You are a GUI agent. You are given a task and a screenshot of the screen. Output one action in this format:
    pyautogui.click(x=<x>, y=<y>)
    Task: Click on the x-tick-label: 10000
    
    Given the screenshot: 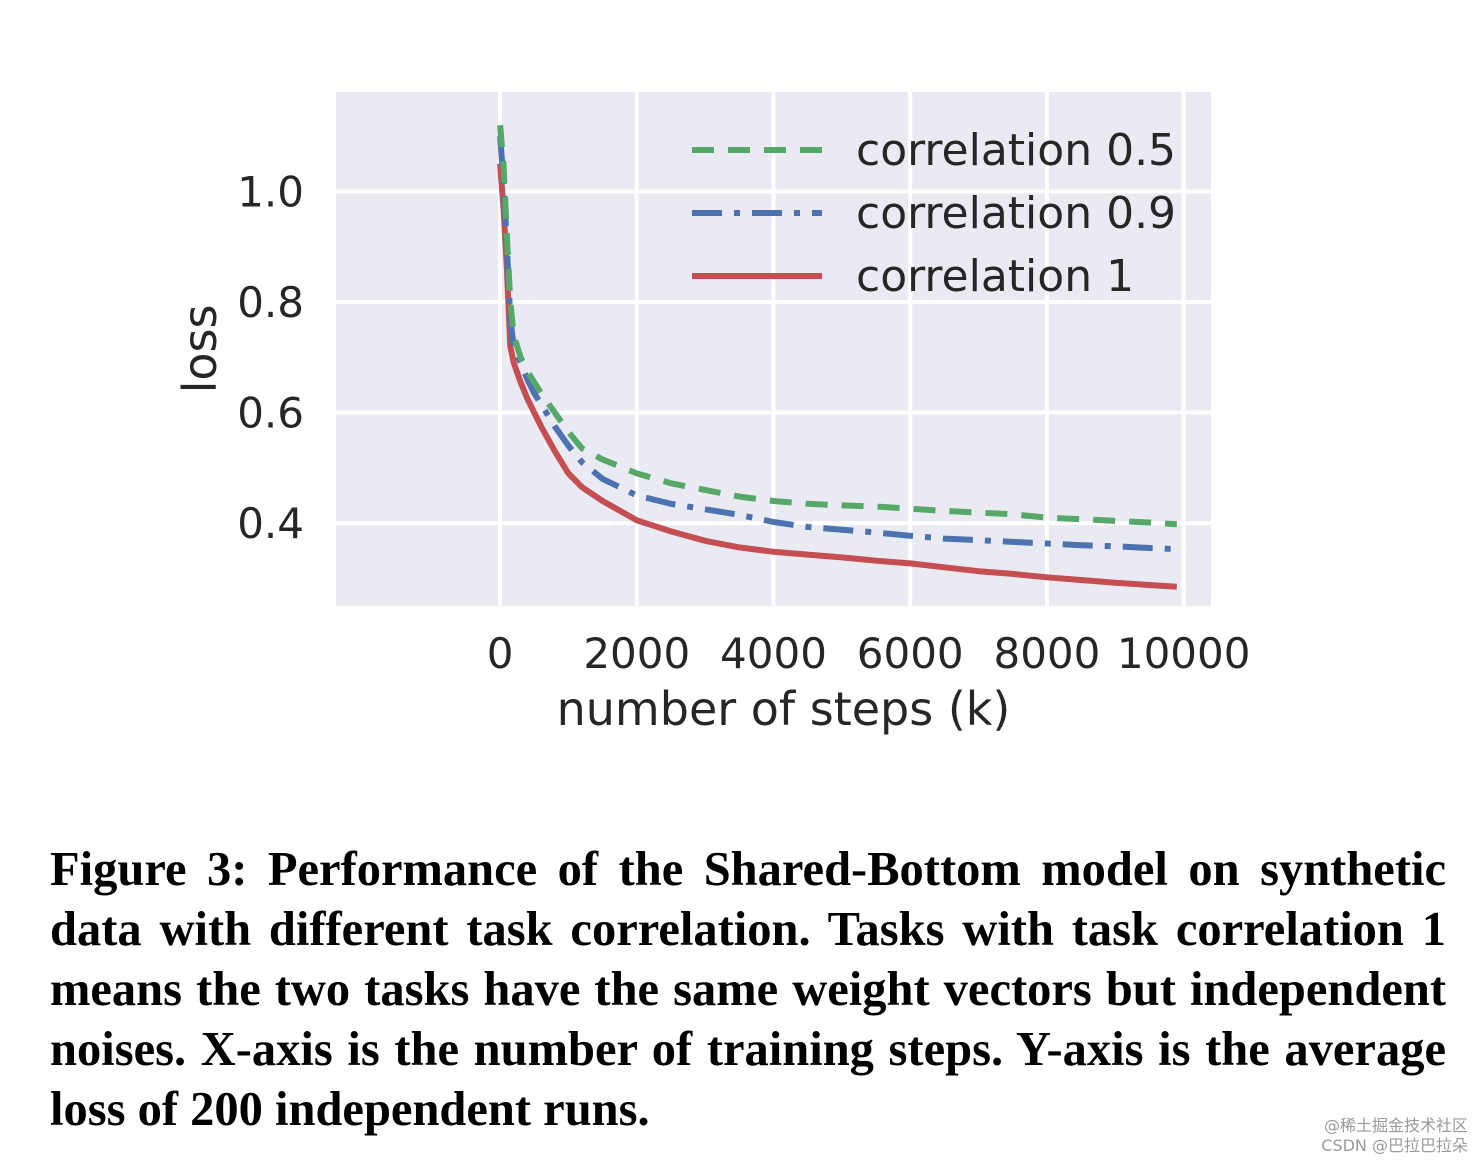 What is the action you would take?
    pyautogui.click(x=1184, y=653)
    